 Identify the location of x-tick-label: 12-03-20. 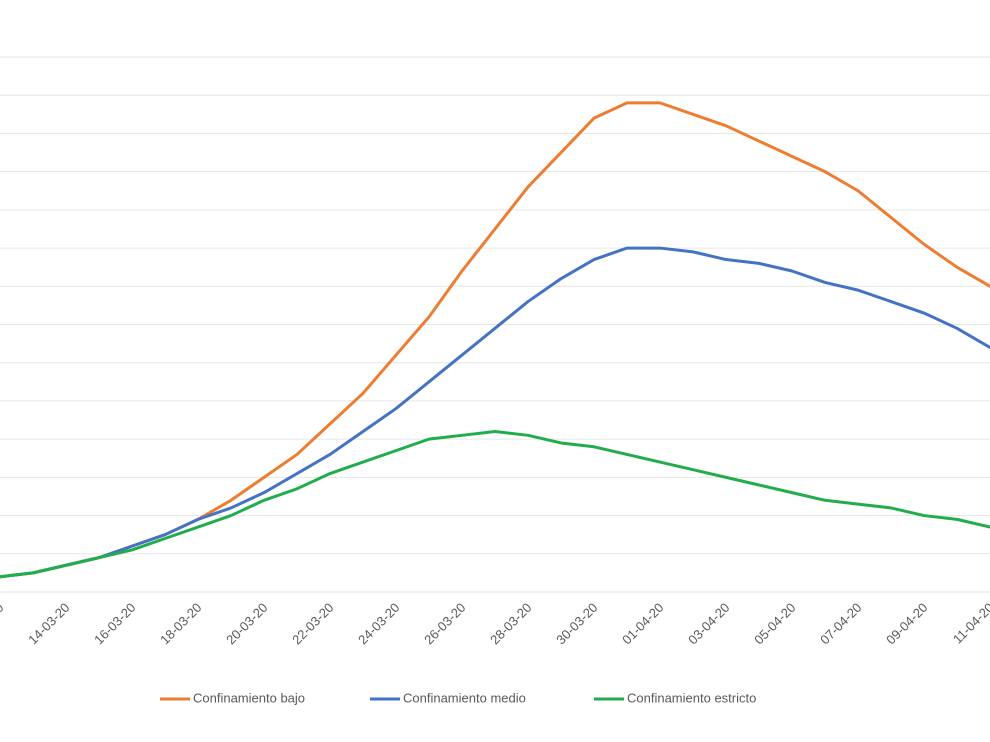
(3, 623).